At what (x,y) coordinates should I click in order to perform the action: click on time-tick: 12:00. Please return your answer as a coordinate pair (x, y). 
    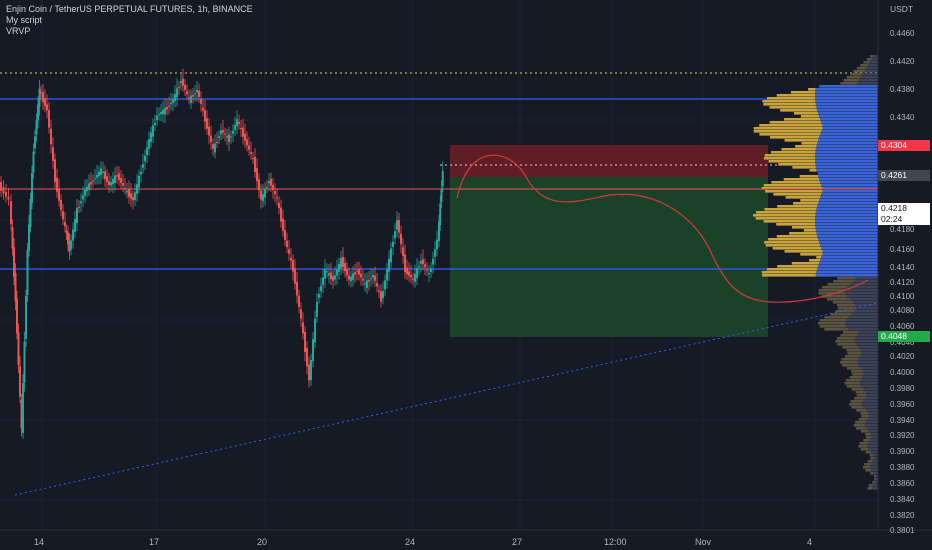
    Looking at the image, I should click on (615, 542).